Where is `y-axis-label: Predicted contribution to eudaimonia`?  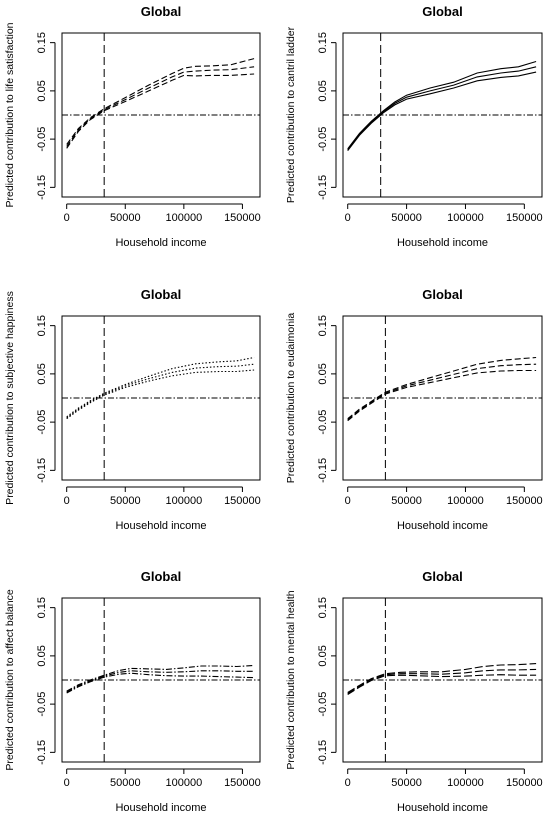
y-axis-label: Predicted contribution to eudaimonia is located at coordinates (291, 398).